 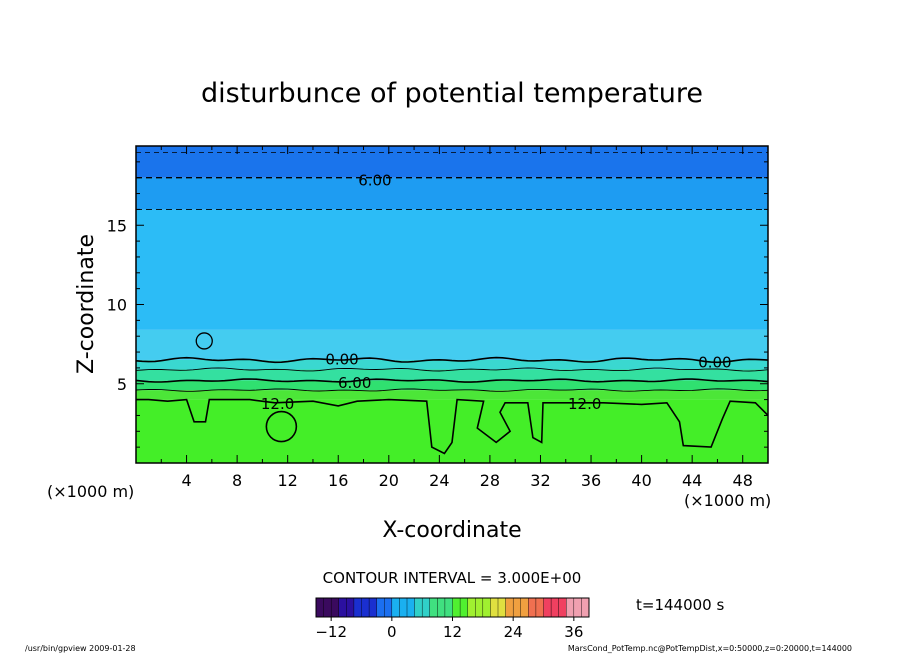 What do you see at coordinates (591, 480) in the screenshot?
I see `x-tick-label: 36` at bounding box center [591, 480].